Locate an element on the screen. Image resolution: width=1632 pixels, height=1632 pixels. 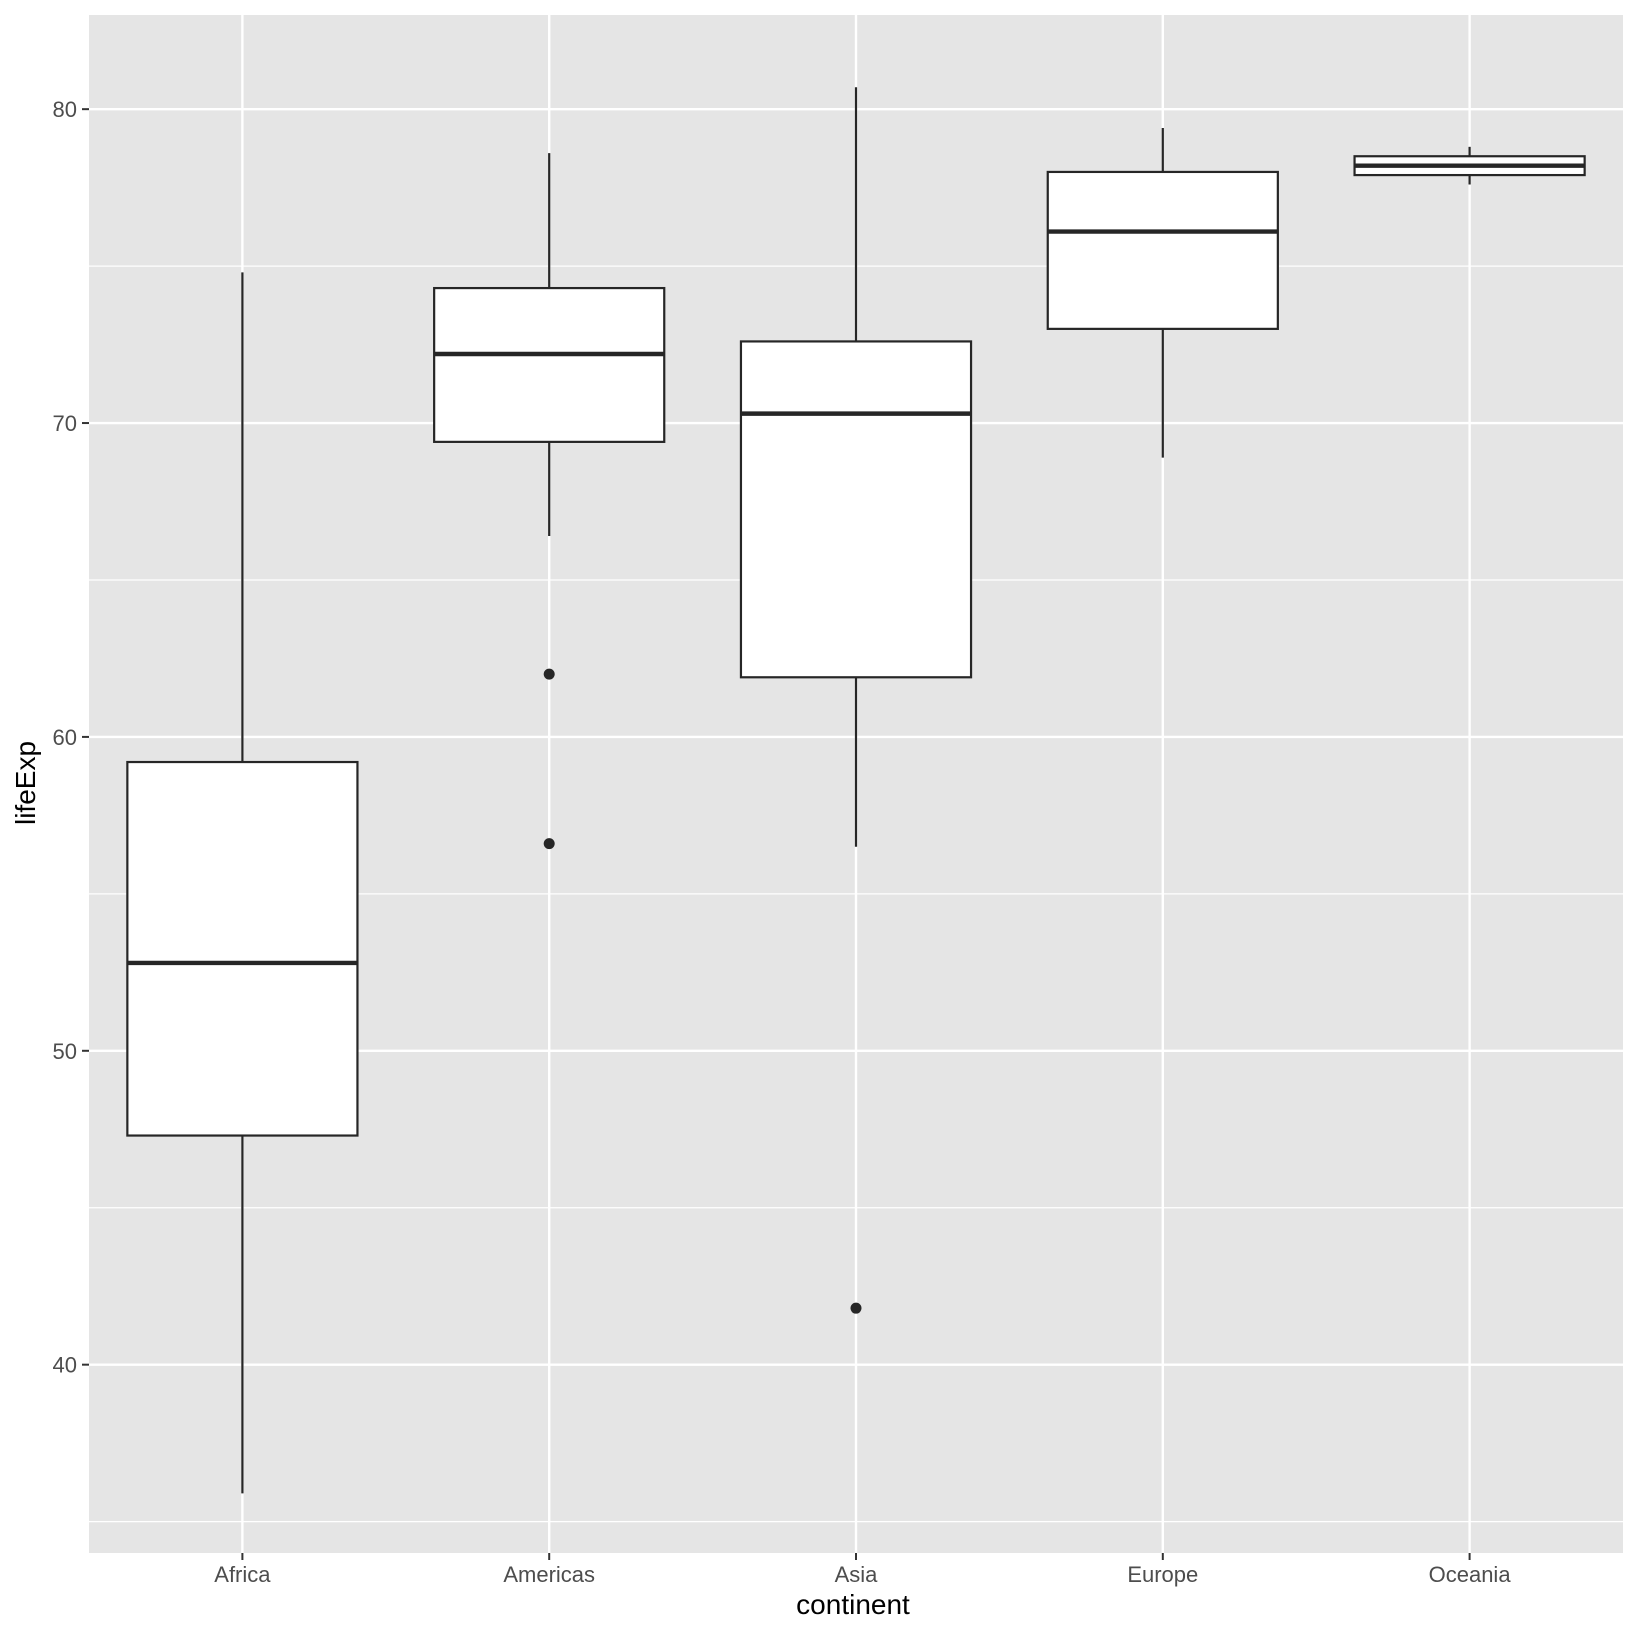
y-tick-label: 40 is located at coordinates (65, 1365).